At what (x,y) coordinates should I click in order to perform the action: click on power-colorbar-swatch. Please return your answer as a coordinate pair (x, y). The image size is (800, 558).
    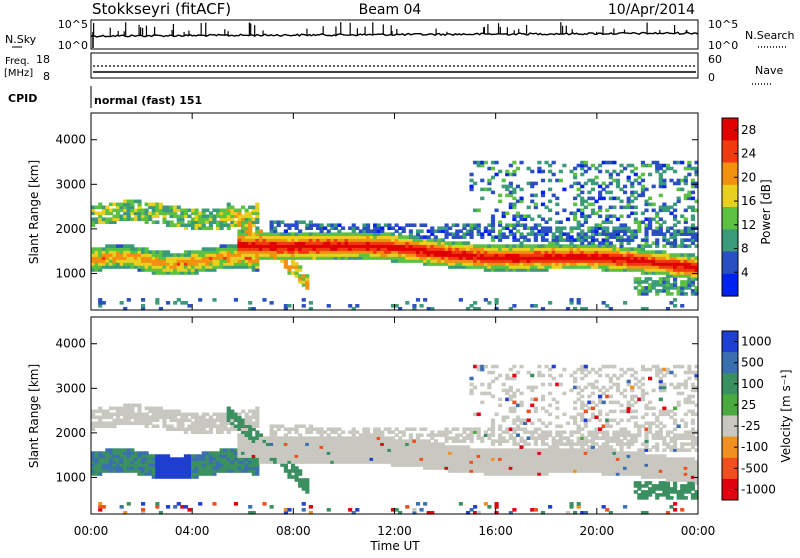
    Looking at the image, I should click on (730, 263).